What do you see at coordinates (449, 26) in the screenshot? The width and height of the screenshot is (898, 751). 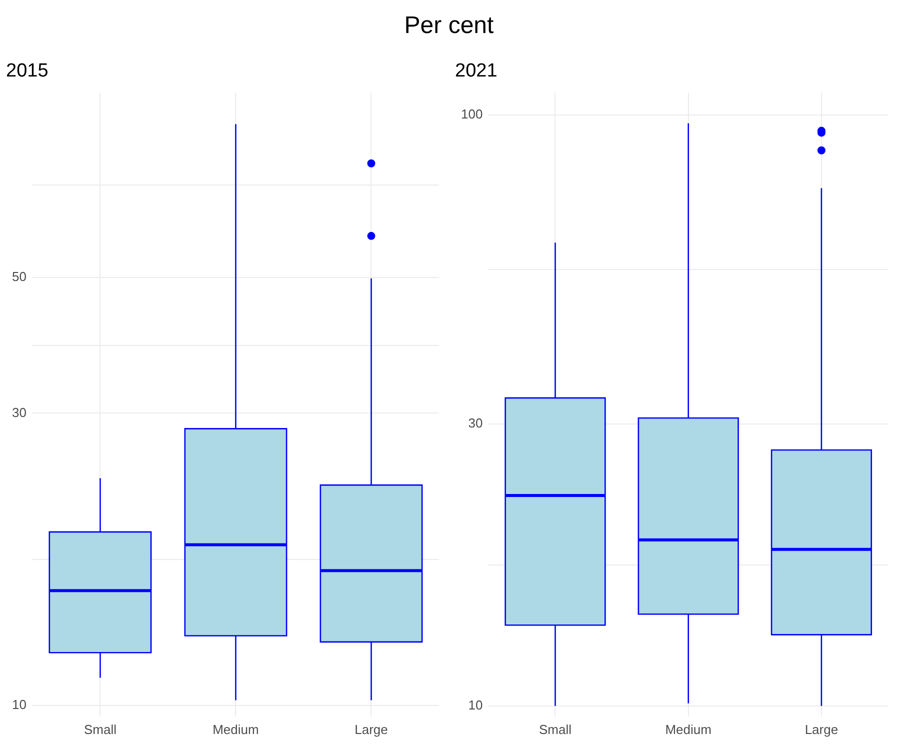 I see `text: Per cent` at bounding box center [449, 26].